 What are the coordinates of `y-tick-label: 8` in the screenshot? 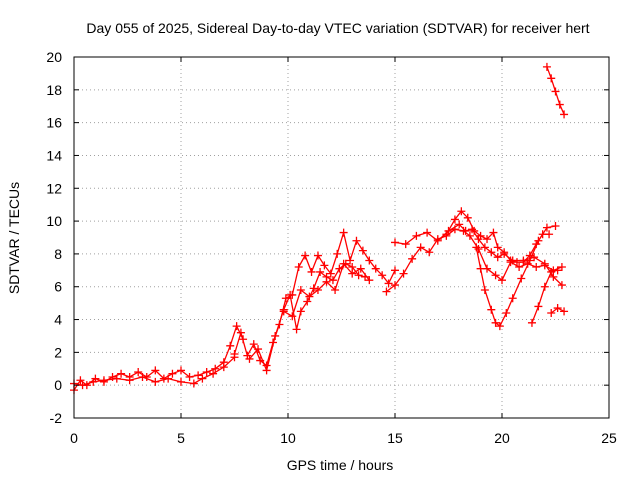 It's located at (58, 254).